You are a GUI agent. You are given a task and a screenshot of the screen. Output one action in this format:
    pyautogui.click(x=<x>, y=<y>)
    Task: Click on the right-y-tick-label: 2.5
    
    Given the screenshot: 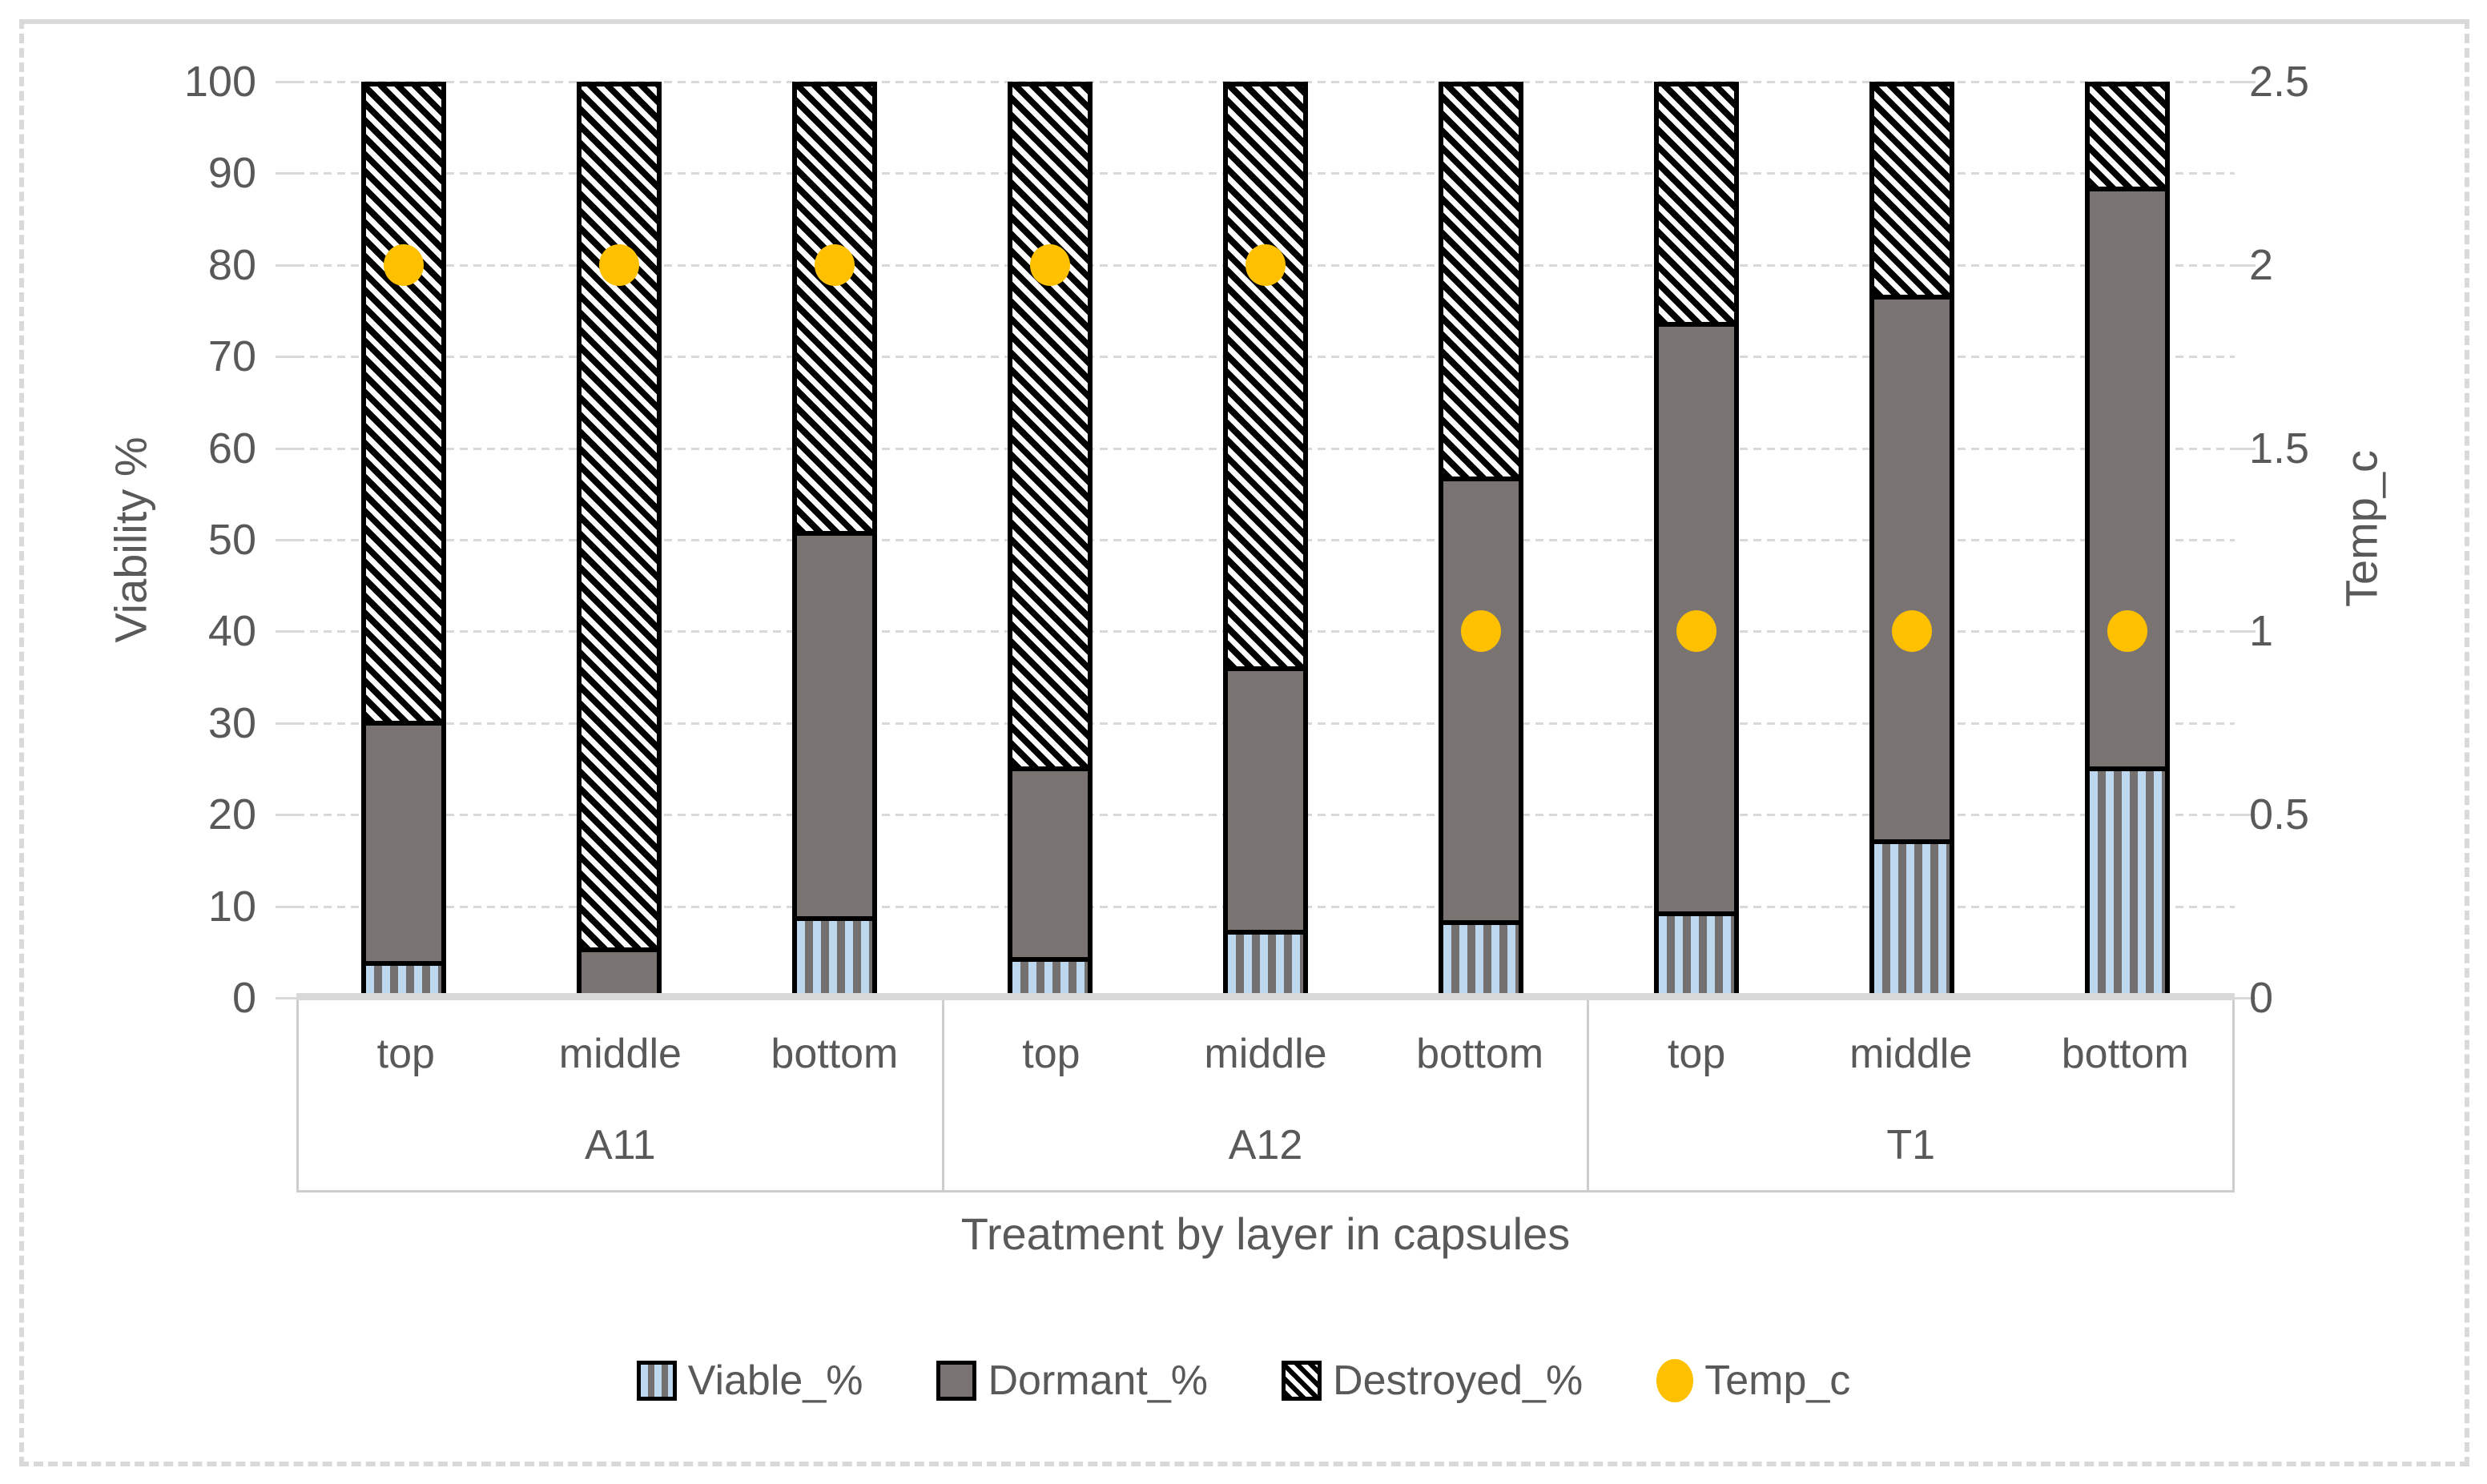 What is the action you would take?
    pyautogui.click(x=2279, y=82)
    